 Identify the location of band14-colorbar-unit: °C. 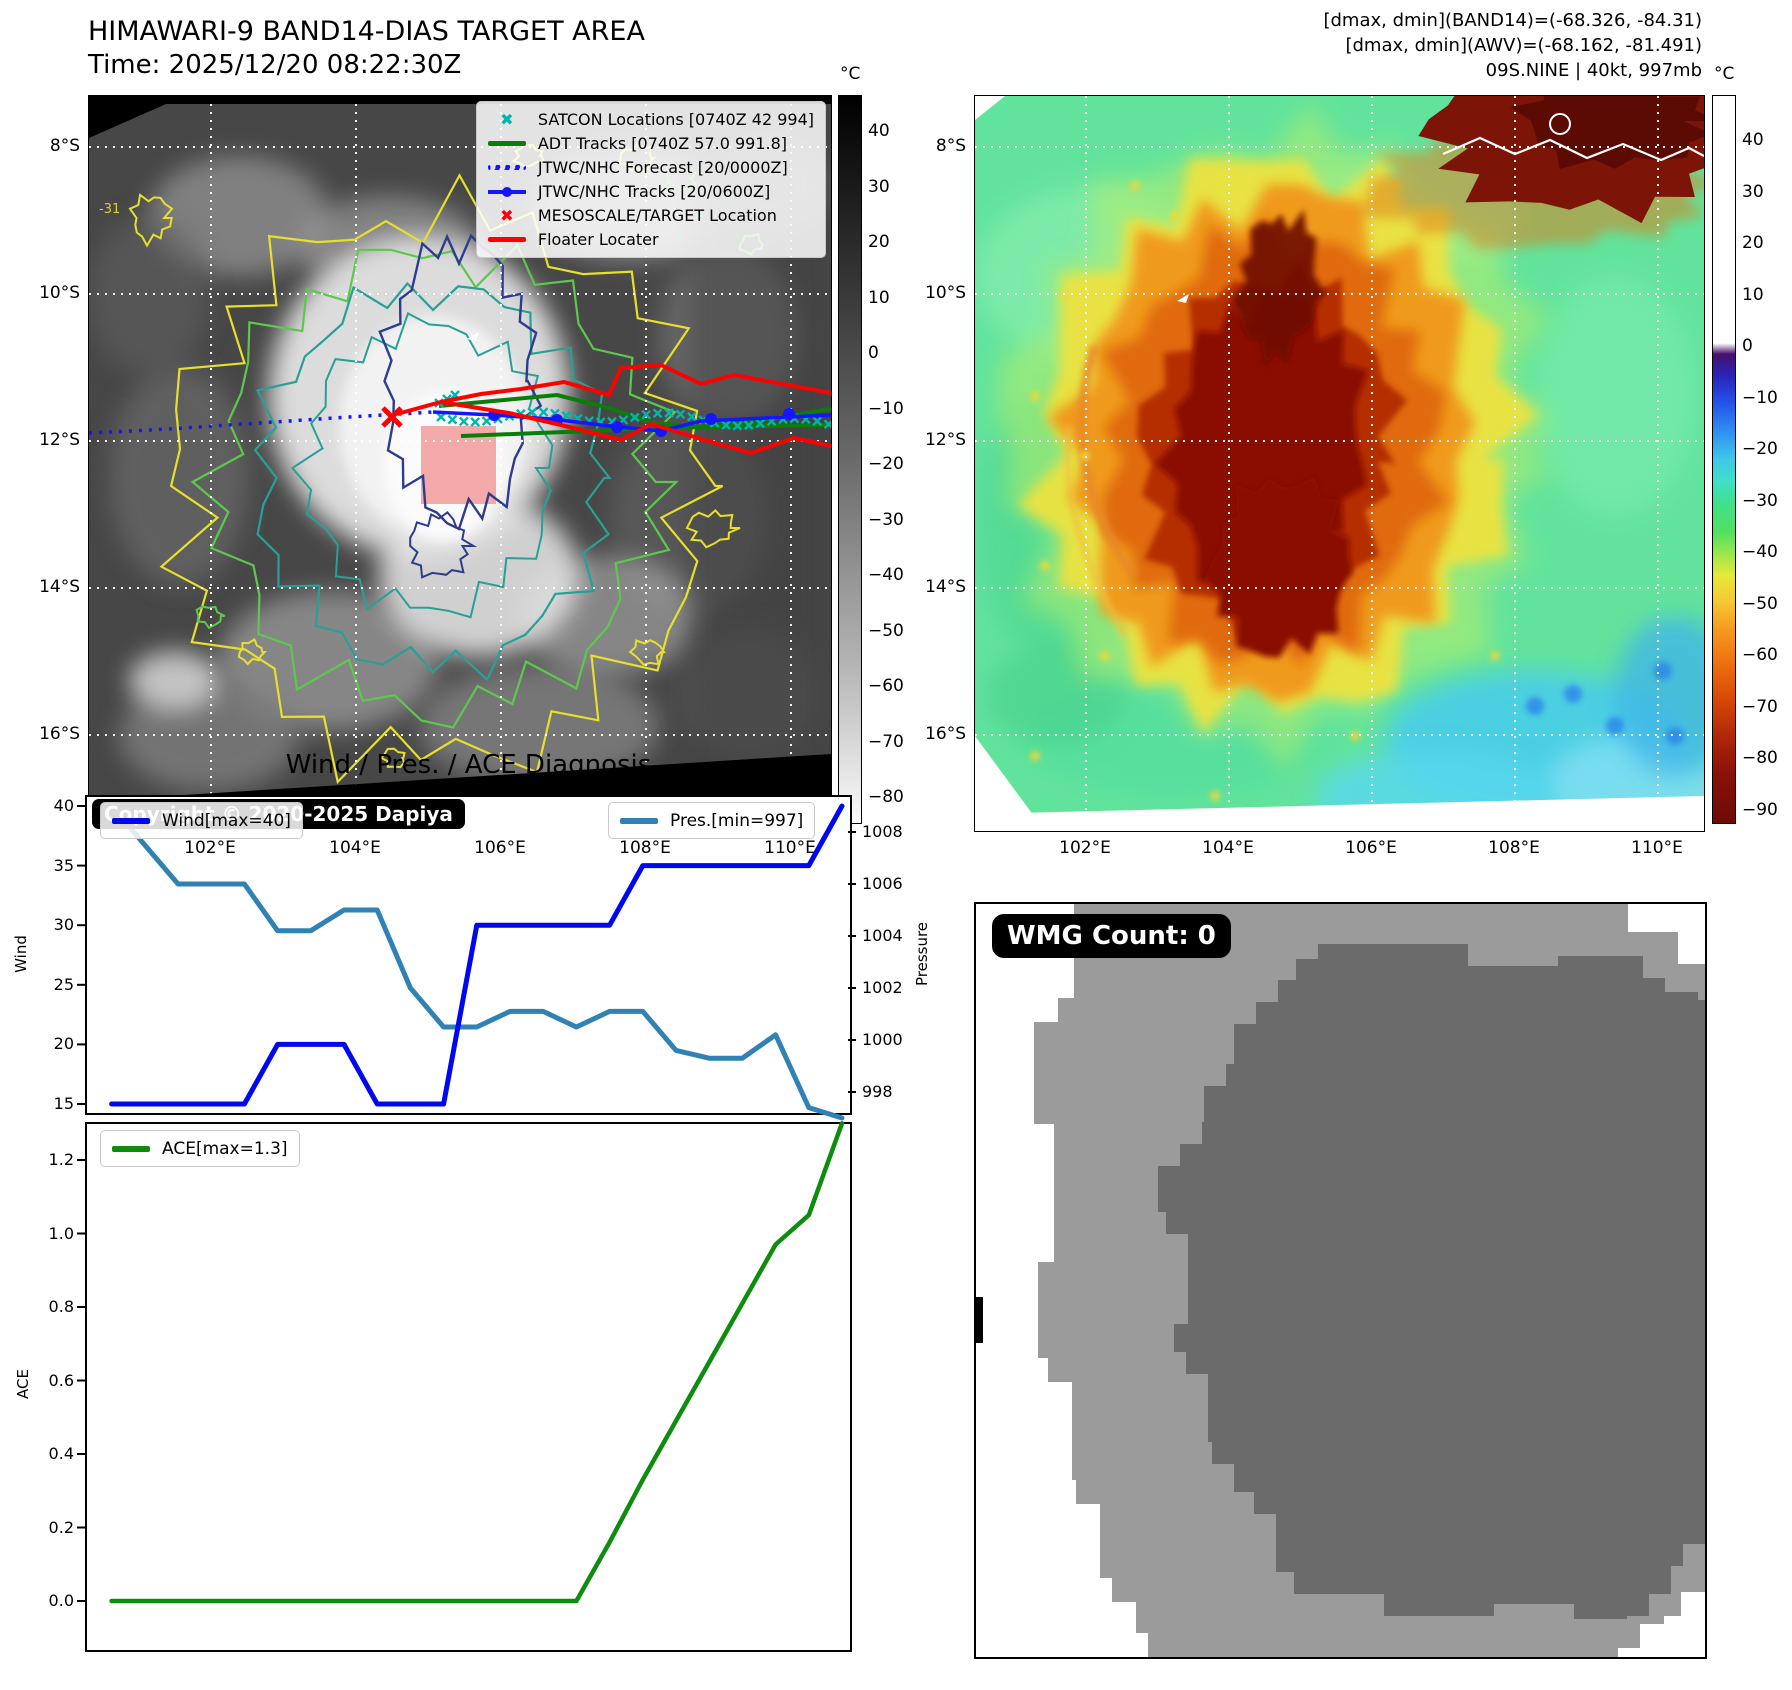
(850, 74).